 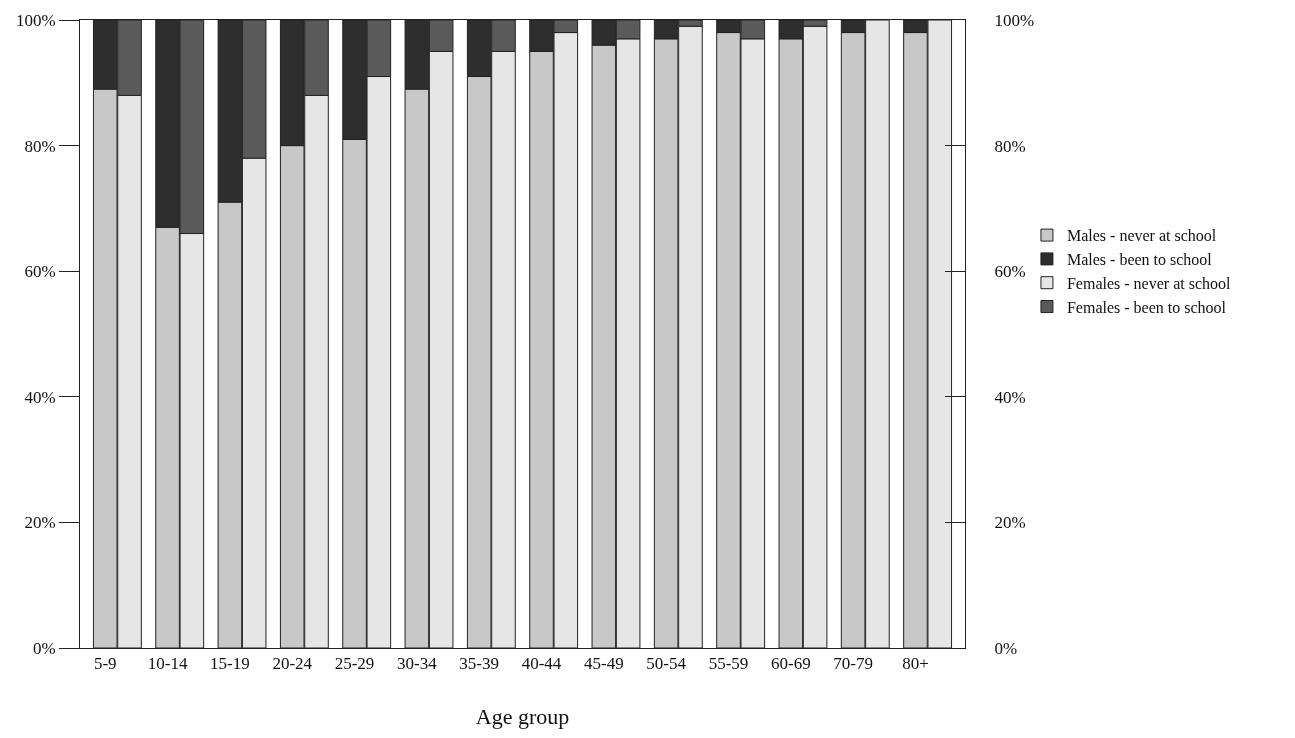 I want to click on x-tick-label: 45-49, so click(x=603, y=664).